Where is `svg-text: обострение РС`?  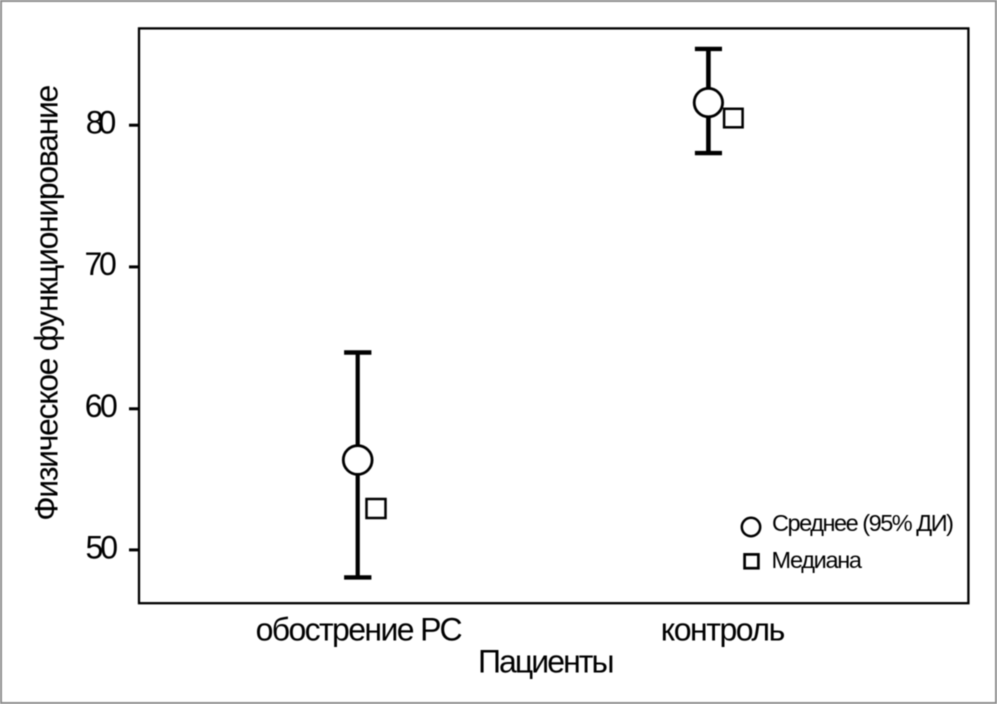
svg-text: обострение РС is located at coordinates (359, 630).